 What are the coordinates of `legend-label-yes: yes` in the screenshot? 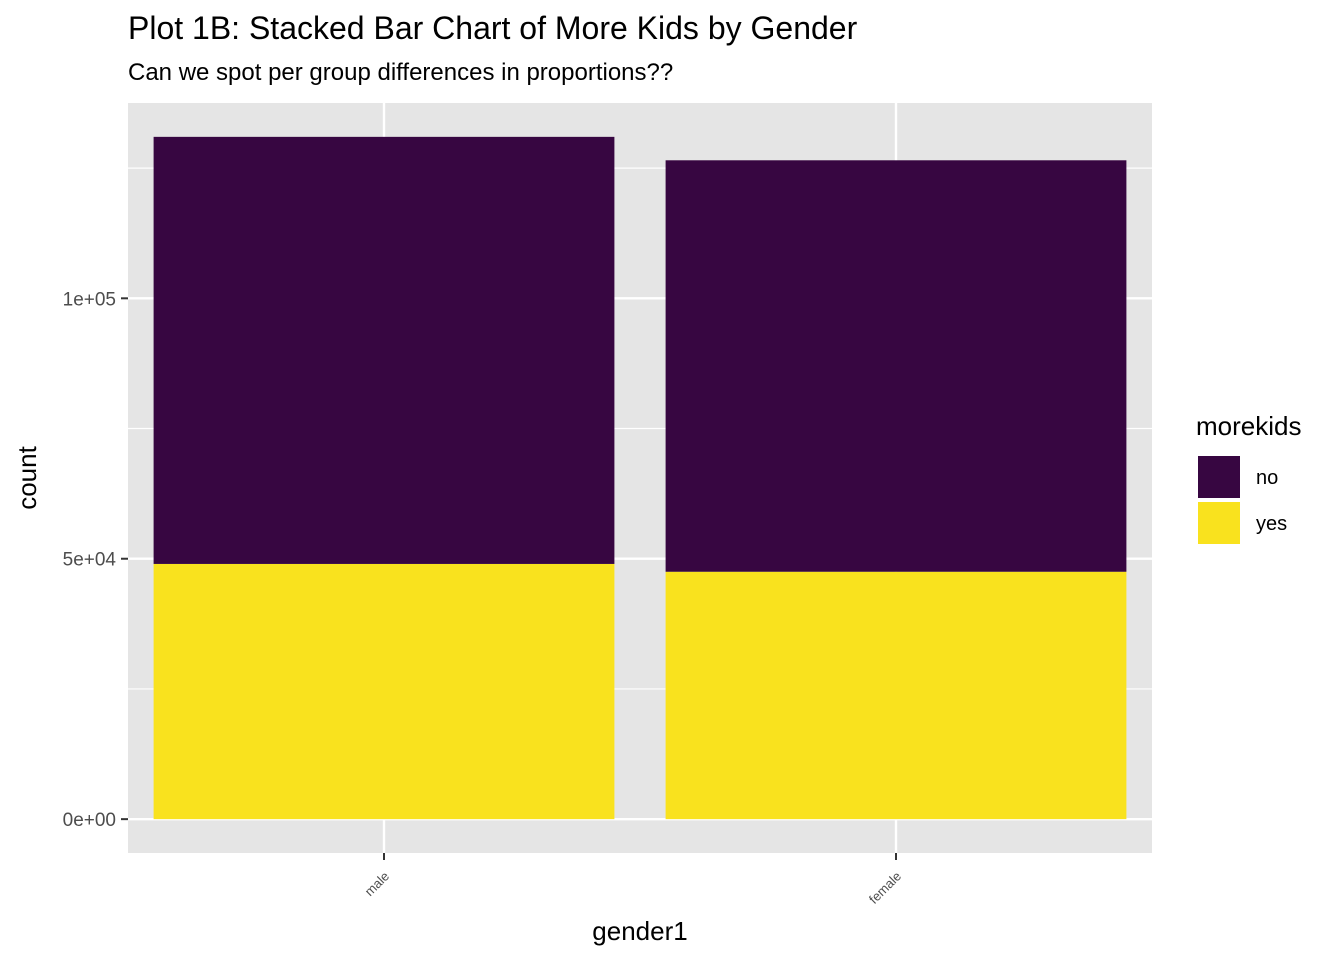 It's located at (1271, 524).